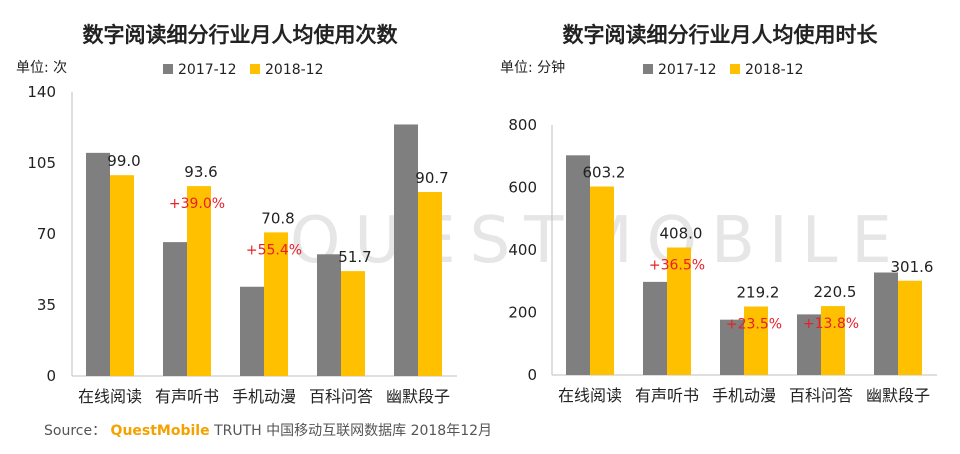 This screenshot has width=960, height=454. What do you see at coordinates (46, 234) in the screenshot?
I see `y-tick-label-left: 70` at bounding box center [46, 234].